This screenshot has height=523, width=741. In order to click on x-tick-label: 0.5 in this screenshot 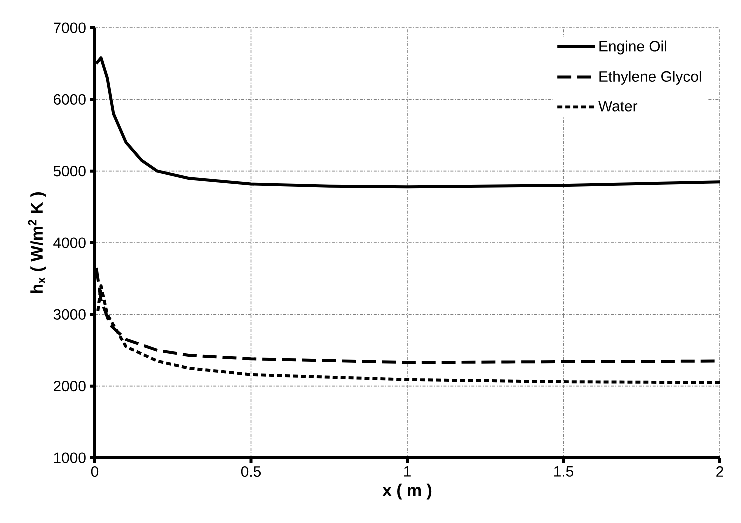, I will do `click(251, 472)`.